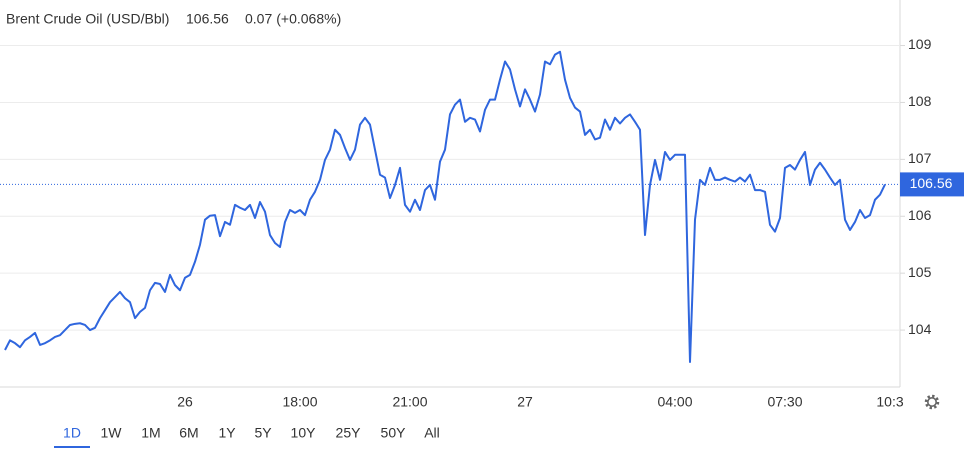 The height and width of the screenshot is (475, 964). I want to click on range-button-label: 6M, so click(188, 433).